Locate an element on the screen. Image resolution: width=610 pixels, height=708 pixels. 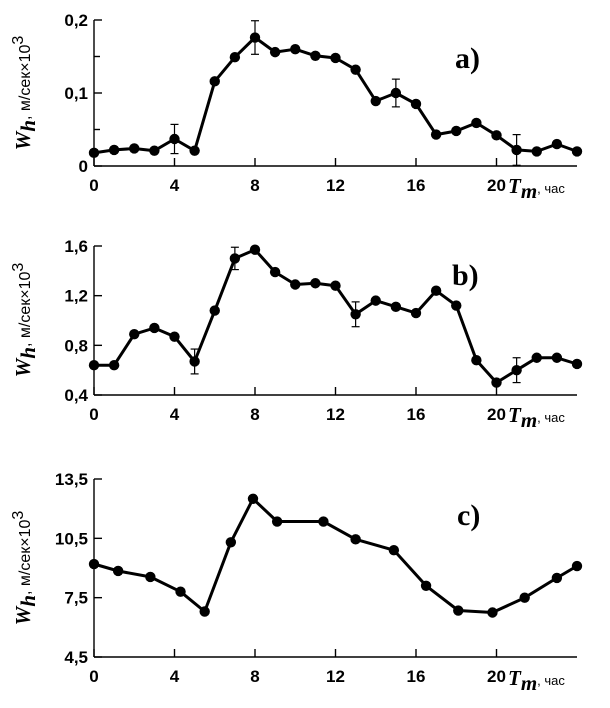
y-tick-label: 0,2 is located at coordinates (76, 20).